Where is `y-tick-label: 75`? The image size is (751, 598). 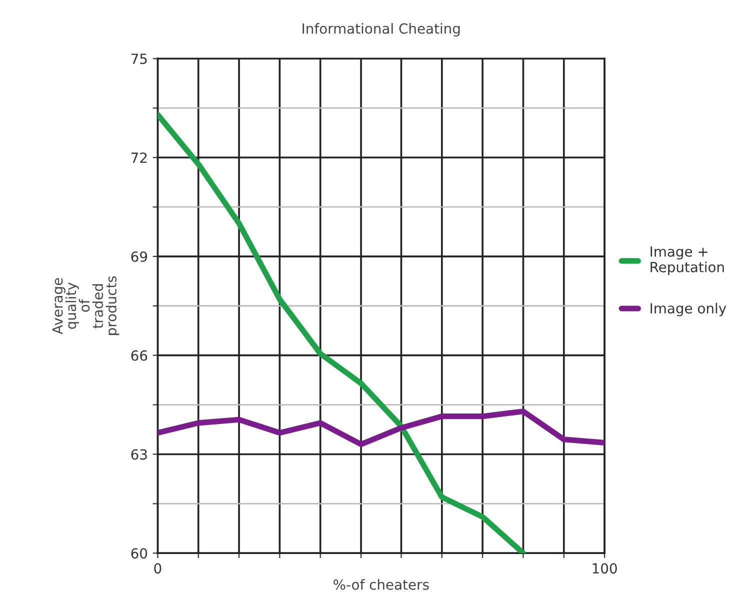
y-tick-label: 75 is located at coordinates (139, 59).